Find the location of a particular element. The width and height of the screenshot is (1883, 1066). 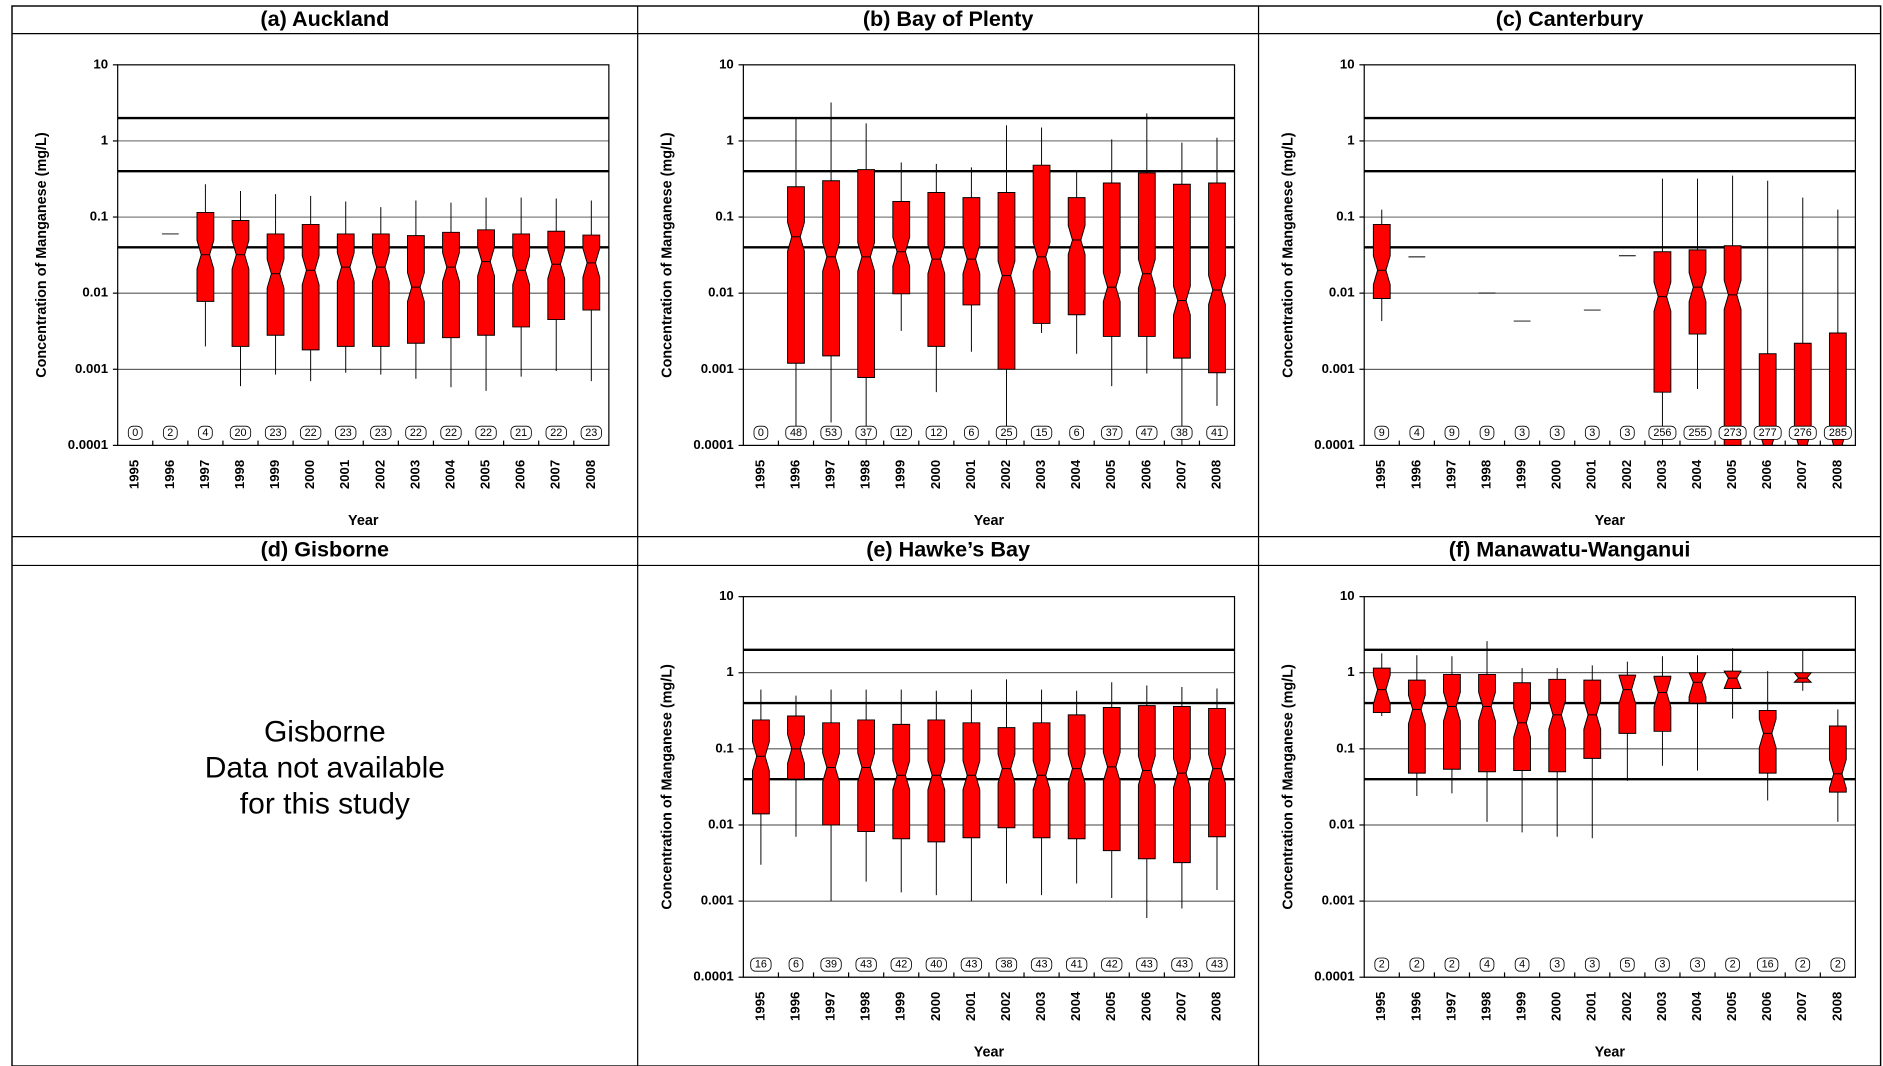

x-tick-label: 2007 is located at coordinates (555, 474).